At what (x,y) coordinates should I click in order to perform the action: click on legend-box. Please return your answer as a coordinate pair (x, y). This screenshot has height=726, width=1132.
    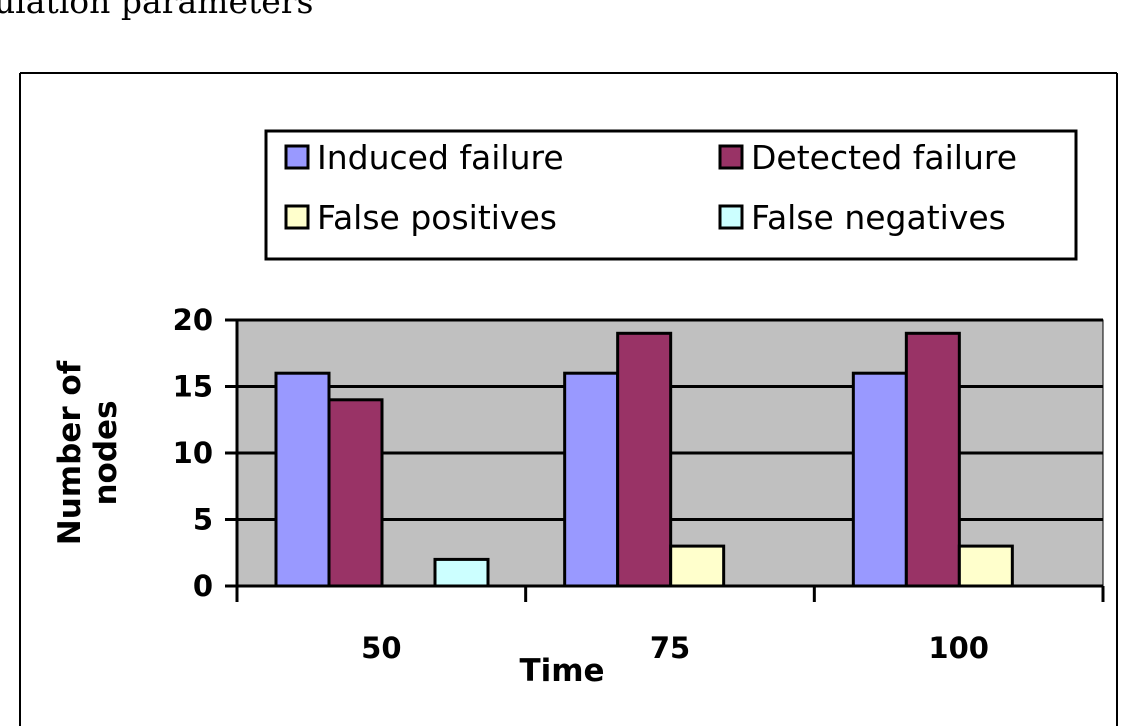
    Looking at the image, I should click on (671, 195).